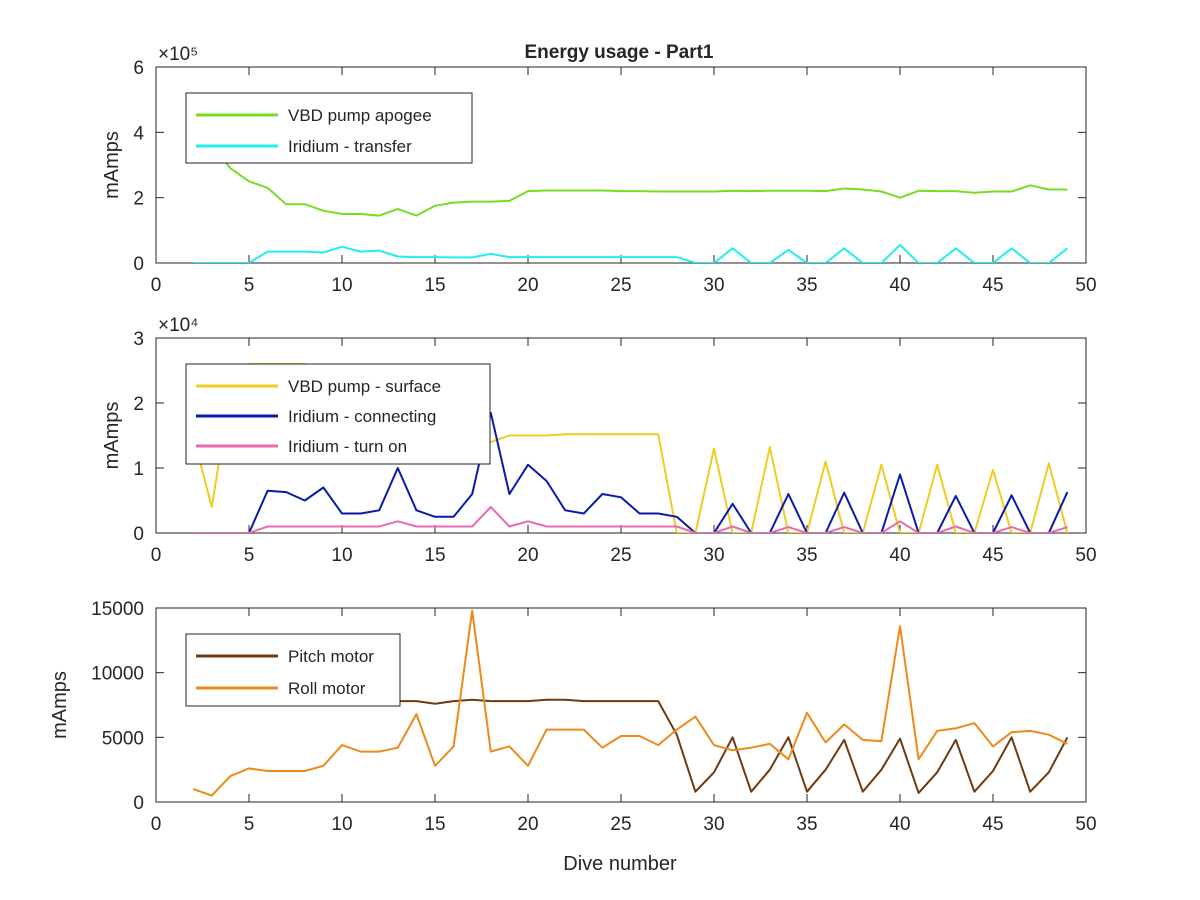  Describe the element at coordinates (117, 674) in the screenshot. I see `y-tick-label: 10000` at that location.